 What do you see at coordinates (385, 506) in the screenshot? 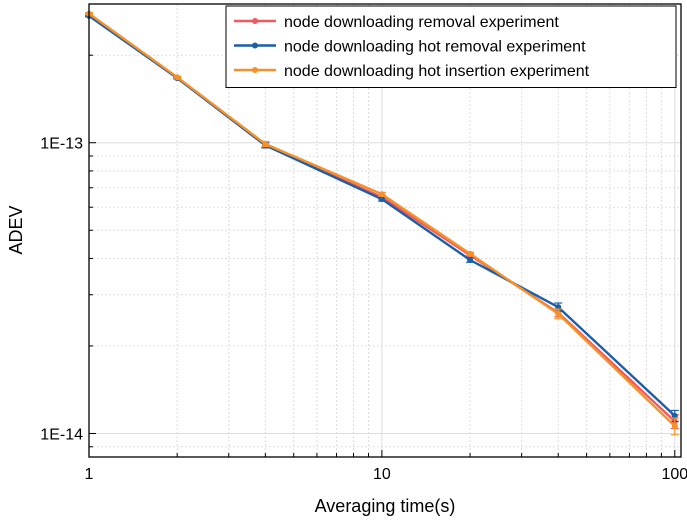
I see `x-axis-title: Averaging time(s)` at bounding box center [385, 506].